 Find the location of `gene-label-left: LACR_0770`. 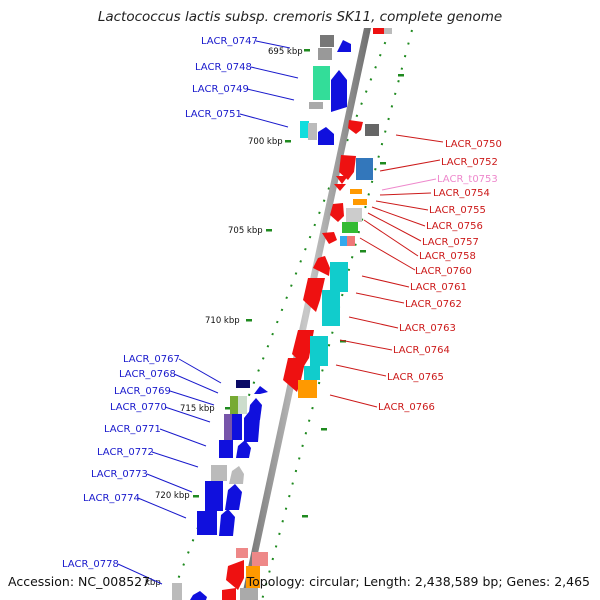

gene-label-left: LACR_0770 is located at coordinates (138, 407).